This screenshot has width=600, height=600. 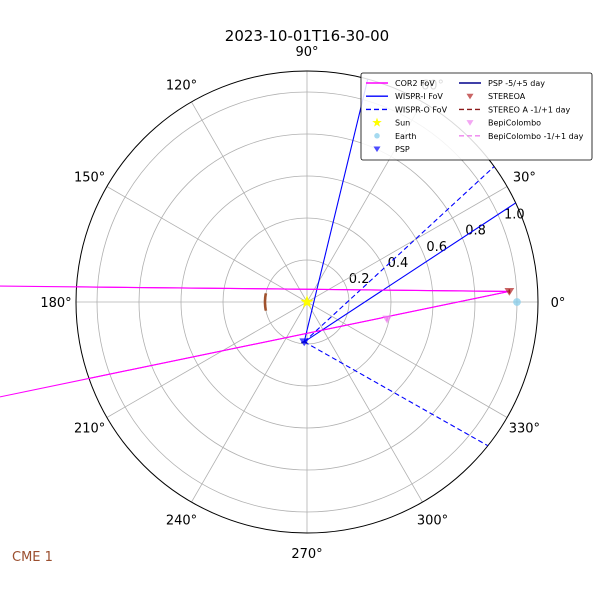 I want to click on legend-label: Sun, so click(x=402, y=123).